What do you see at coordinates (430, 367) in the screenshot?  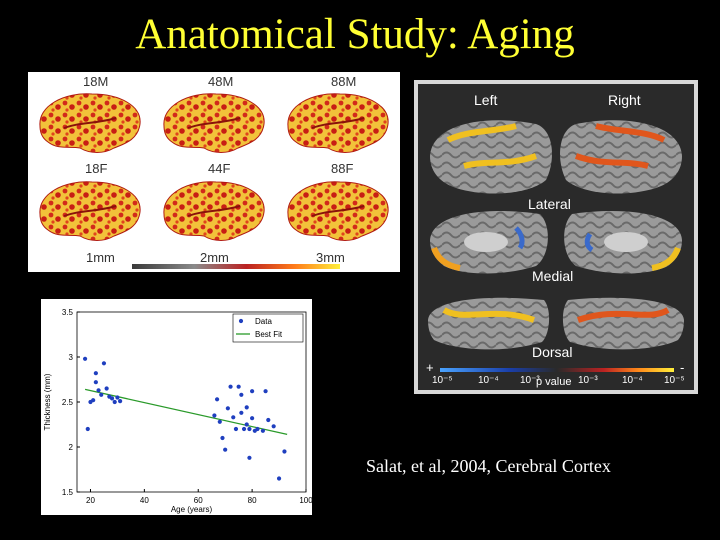 I see `pvalue-sign-plus: +` at bounding box center [430, 367].